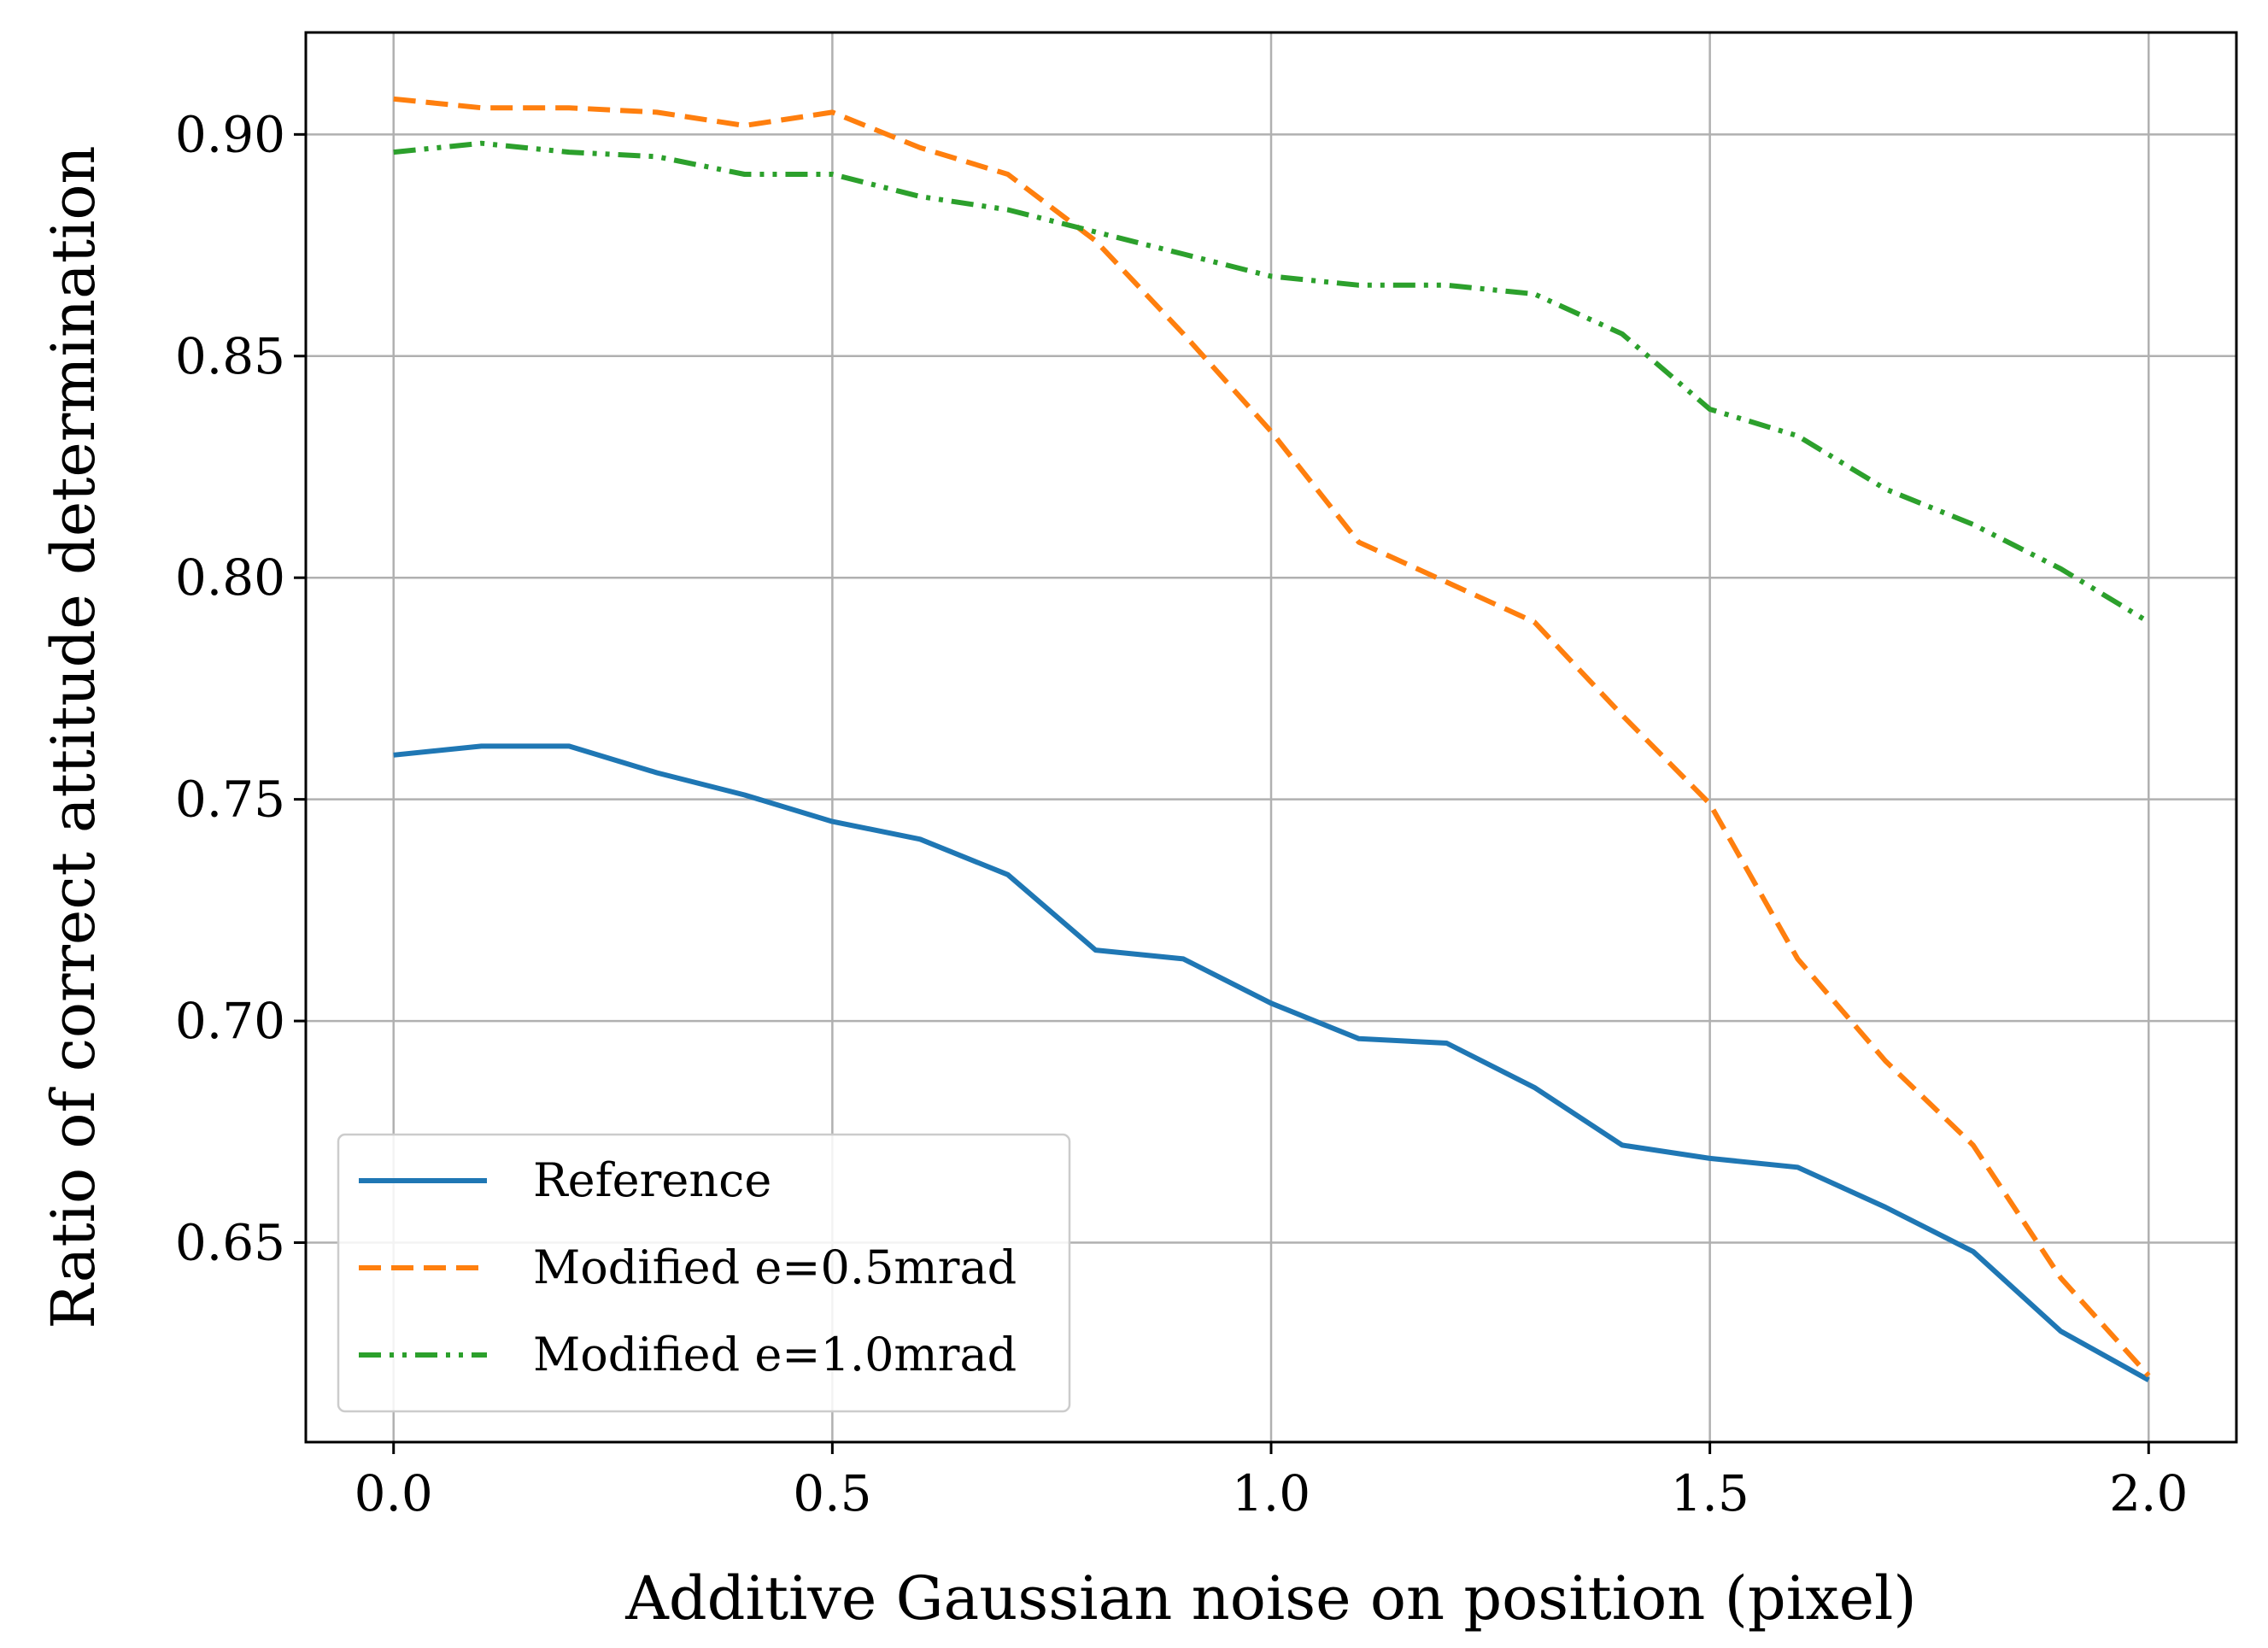 The width and height of the screenshot is (2268, 1648). What do you see at coordinates (230, 1021) in the screenshot?
I see `y-tick-label: 0.70` at bounding box center [230, 1021].